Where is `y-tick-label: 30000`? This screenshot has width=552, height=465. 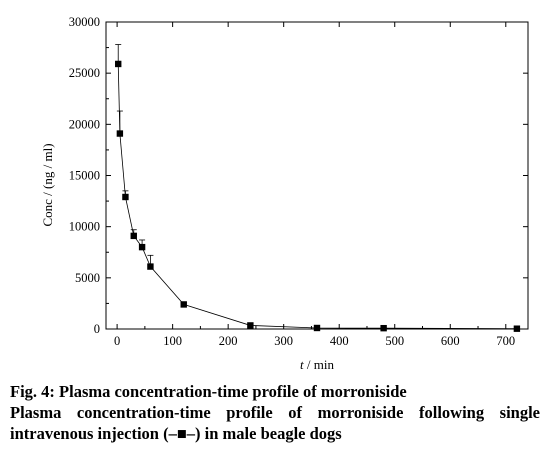
y-tick-label: 30000 is located at coordinates (84, 22).